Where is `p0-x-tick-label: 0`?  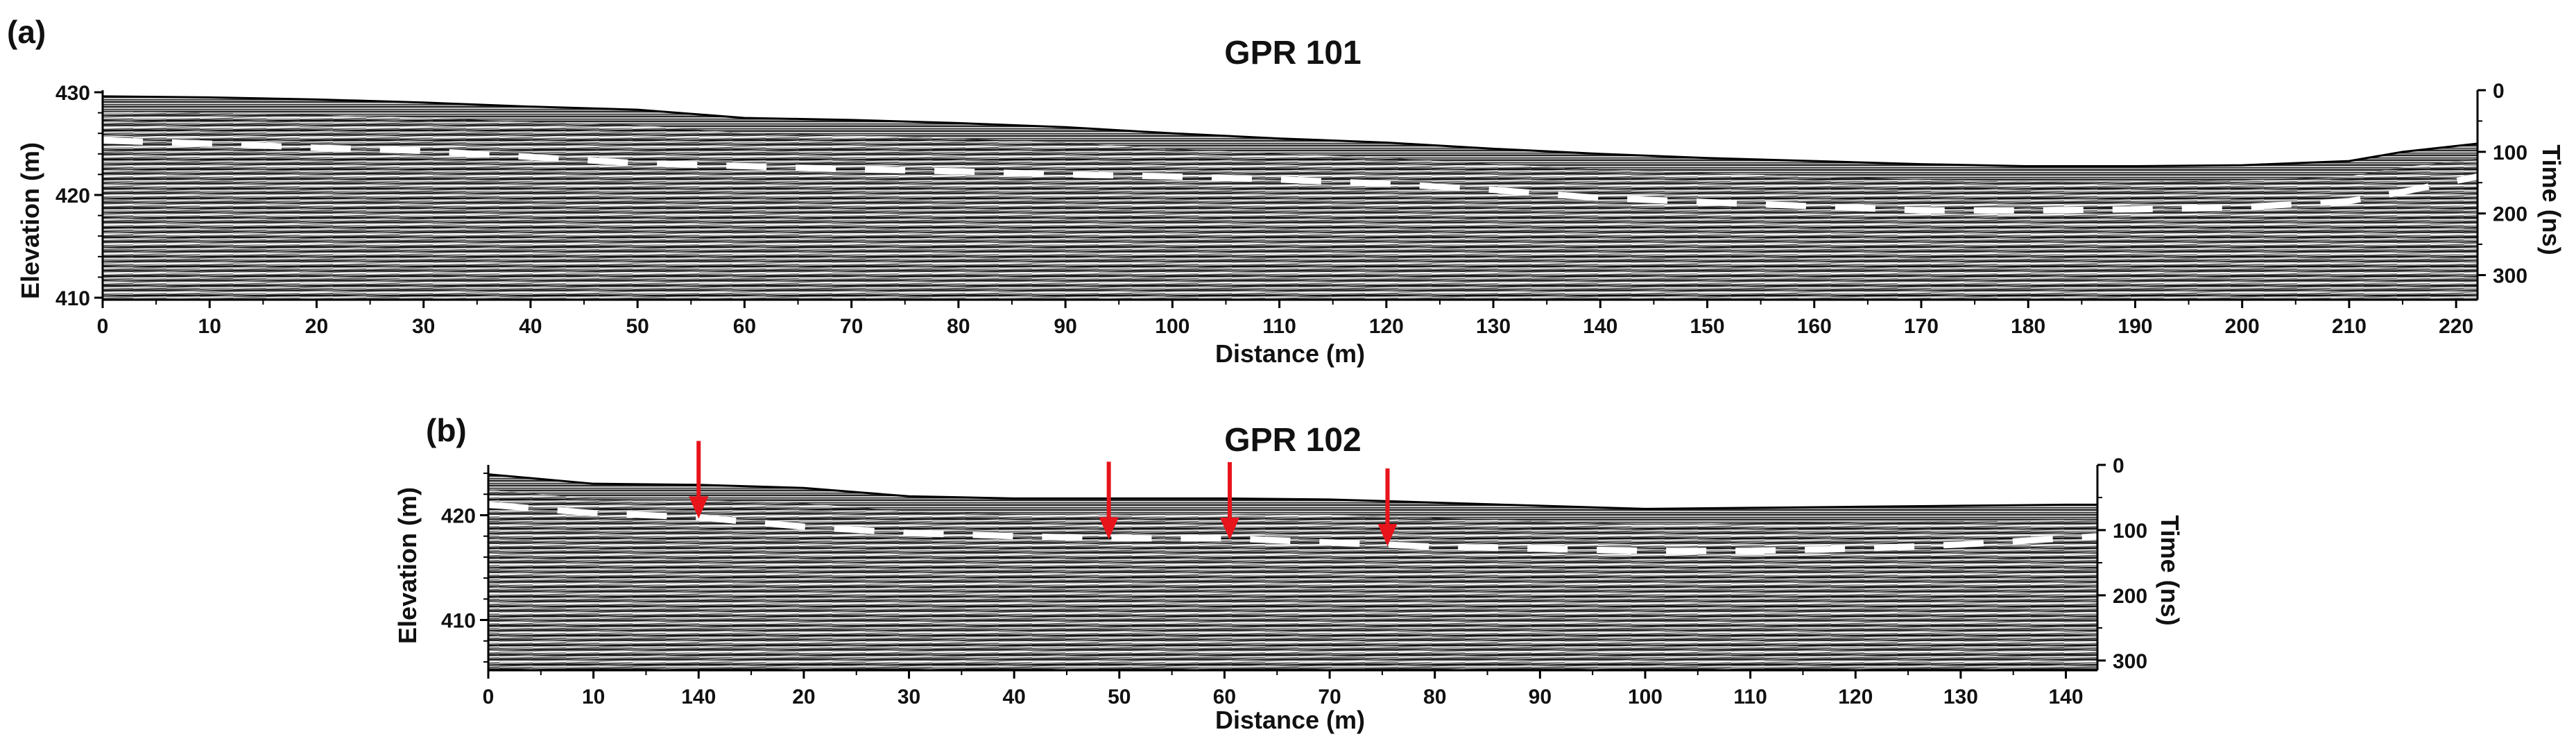 p0-x-tick-label: 0 is located at coordinates (103, 326).